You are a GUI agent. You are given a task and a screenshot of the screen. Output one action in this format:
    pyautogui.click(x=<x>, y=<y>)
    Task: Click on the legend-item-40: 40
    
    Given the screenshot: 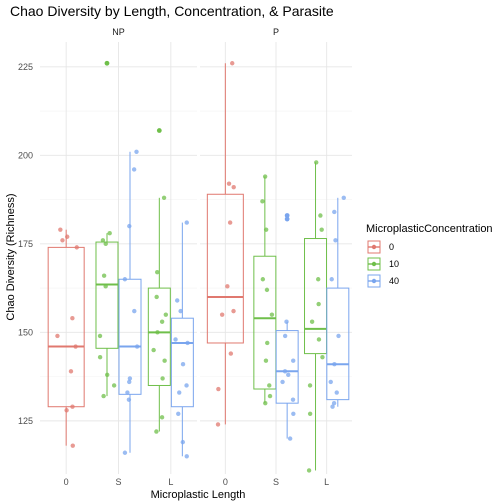 What is the action you would take?
    pyautogui.click(x=383, y=281)
    